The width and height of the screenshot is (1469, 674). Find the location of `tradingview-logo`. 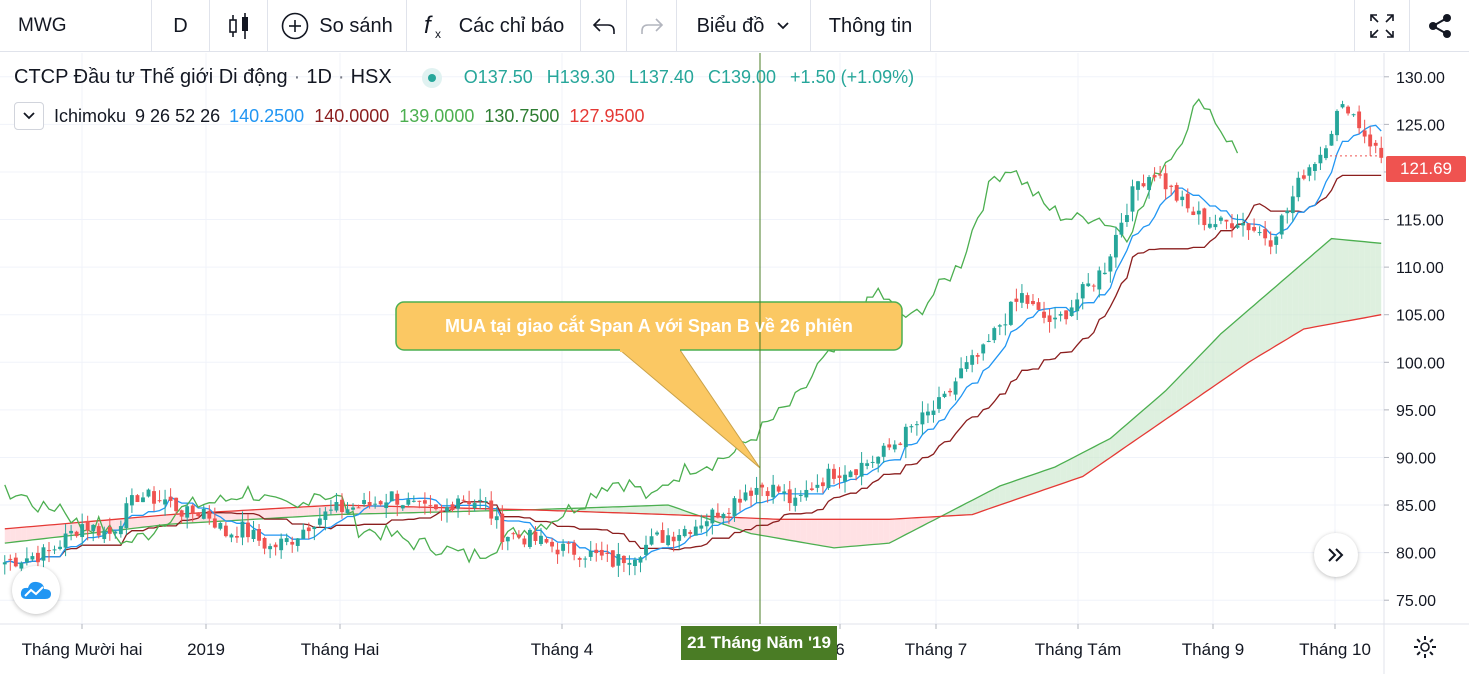

tradingview-logo is located at coordinates (36, 590).